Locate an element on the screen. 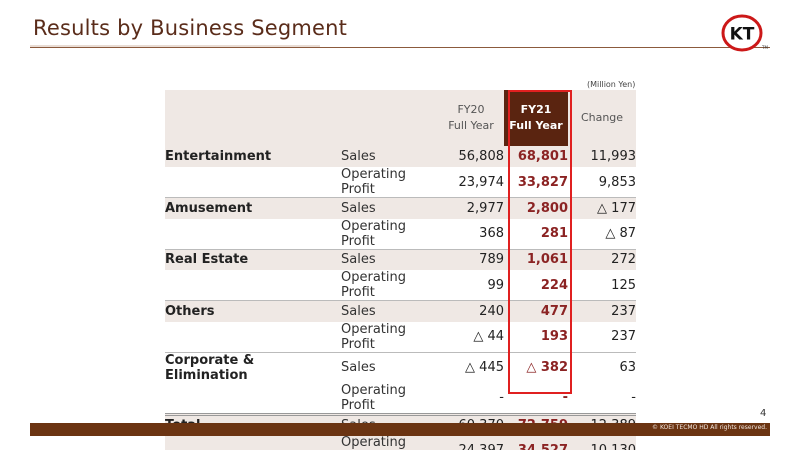  koei-tecmo-logo: KT TM is located at coordinates (744, 33).